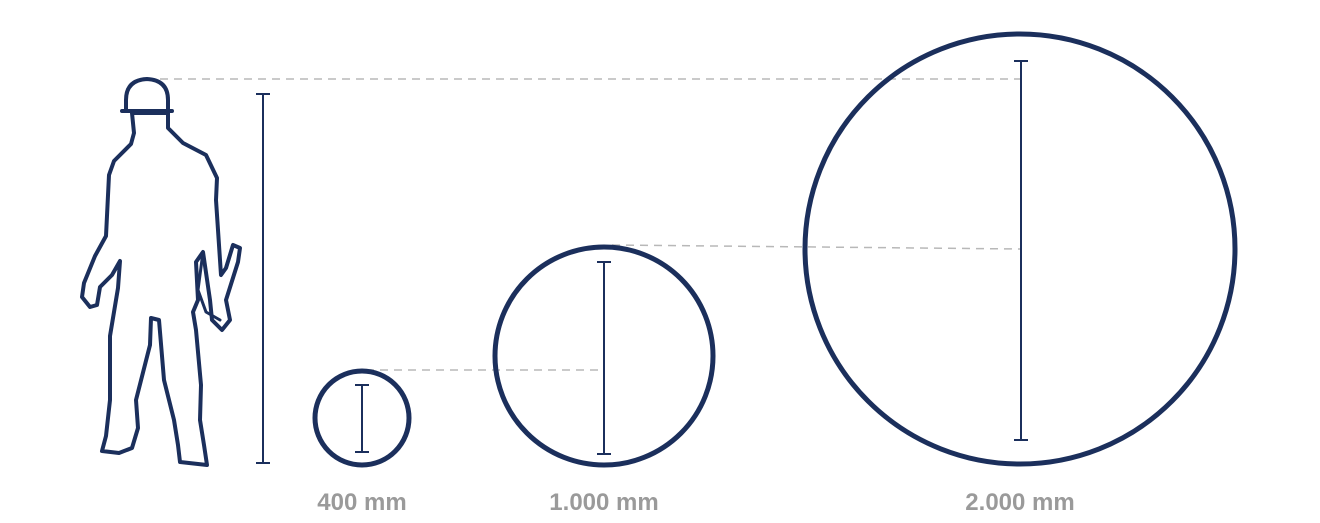 The image size is (1320, 523). Describe the element at coordinates (361, 502) in the screenshot. I see `pipe-400mm-label: 400 mm` at that location.